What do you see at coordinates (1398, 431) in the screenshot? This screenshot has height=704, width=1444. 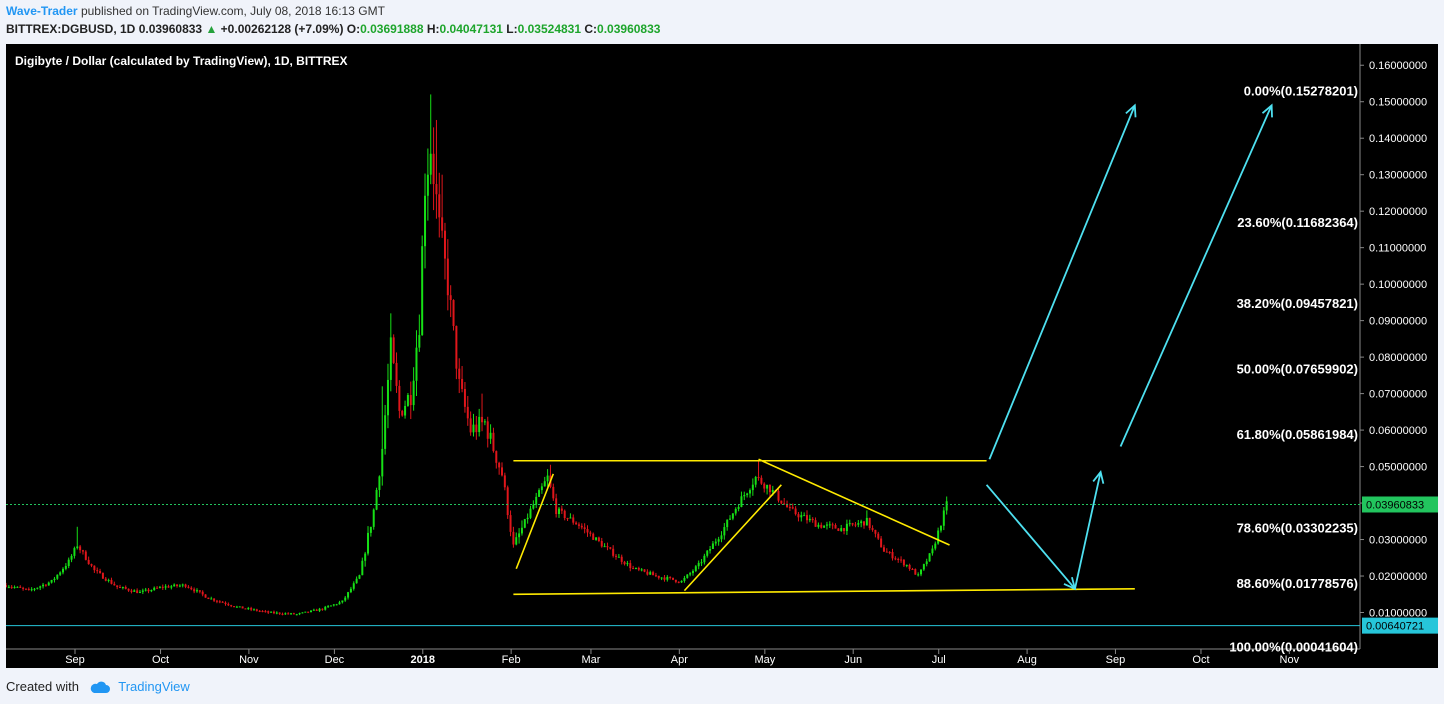 I see `y-tick-label: 0.06000000` at bounding box center [1398, 431].